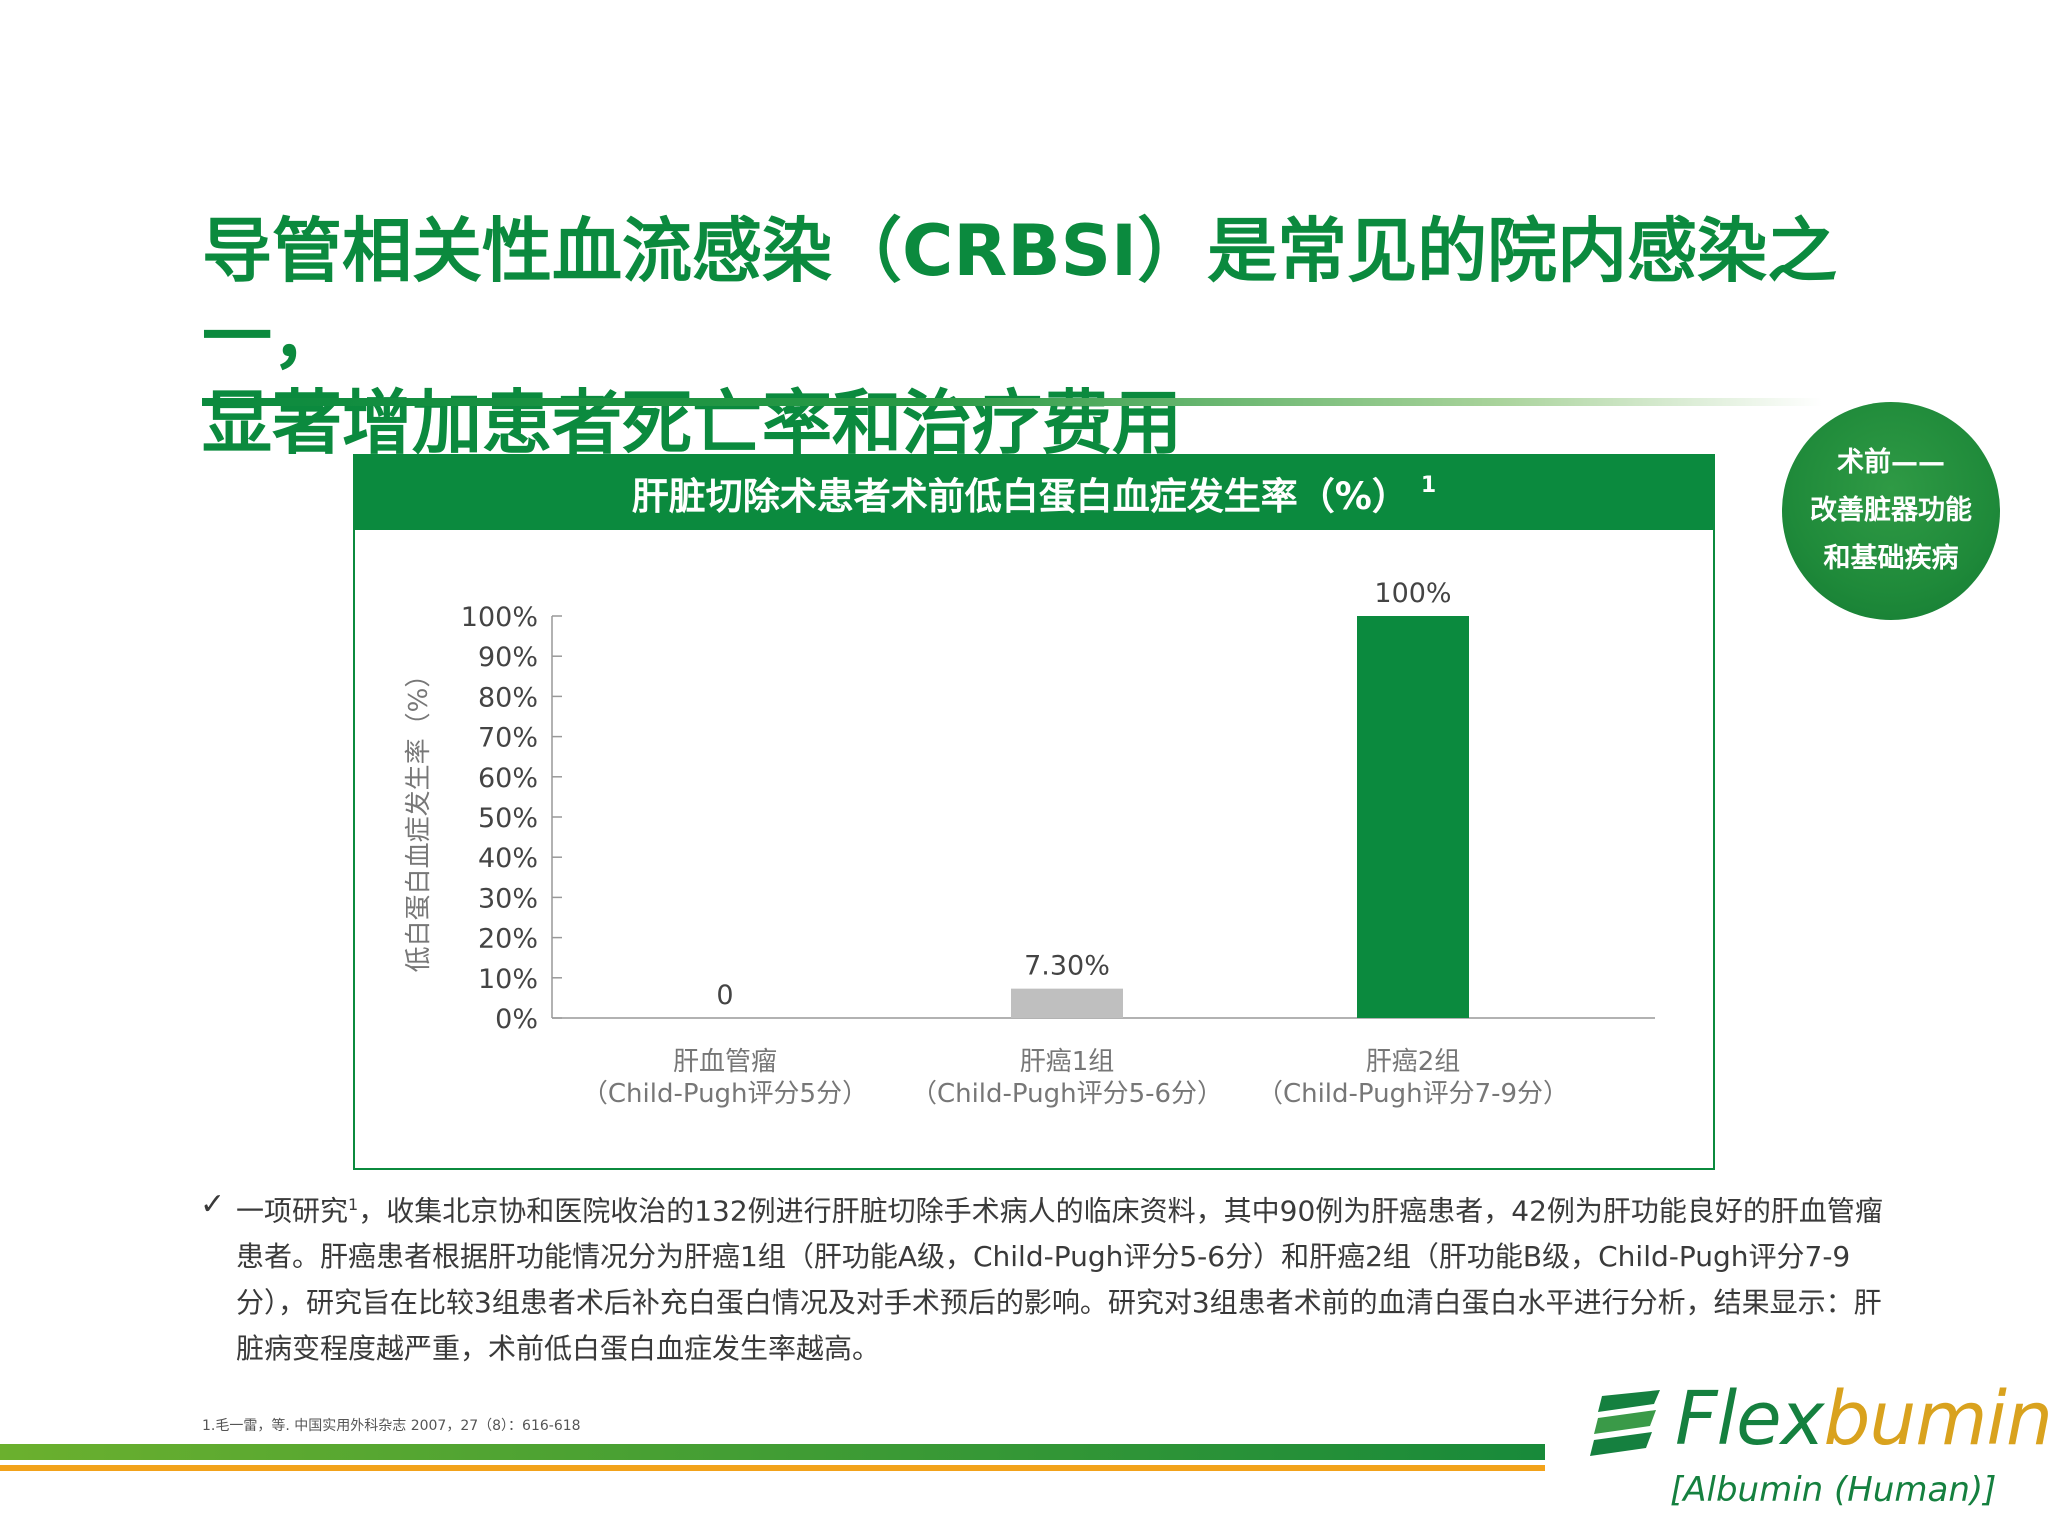 The width and height of the screenshot is (2049, 1537). What do you see at coordinates (1749, 1419) in the screenshot?
I see `logo-word-a: Flex` at bounding box center [1749, 1419].